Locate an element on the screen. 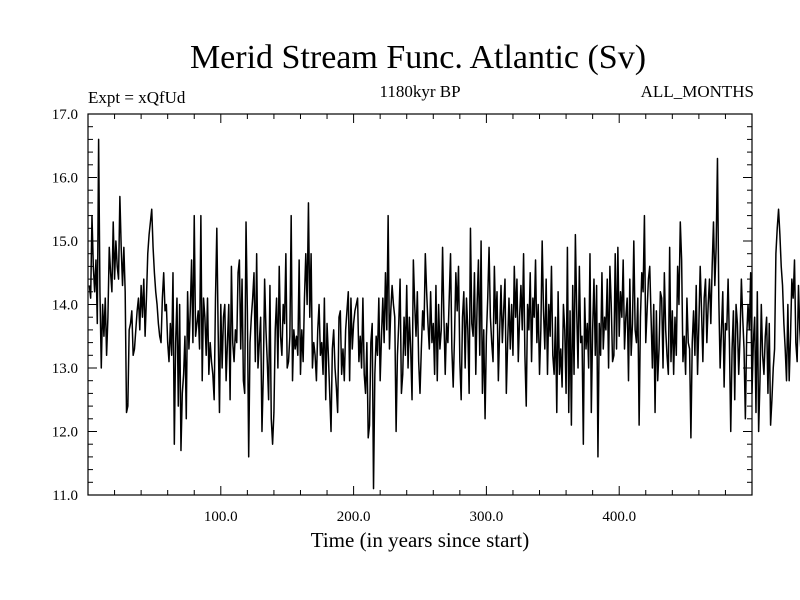 The width and height of the screenshot is (800, 600). x-axis-label: Time (in years since start) is located at coordinates (420, 540).